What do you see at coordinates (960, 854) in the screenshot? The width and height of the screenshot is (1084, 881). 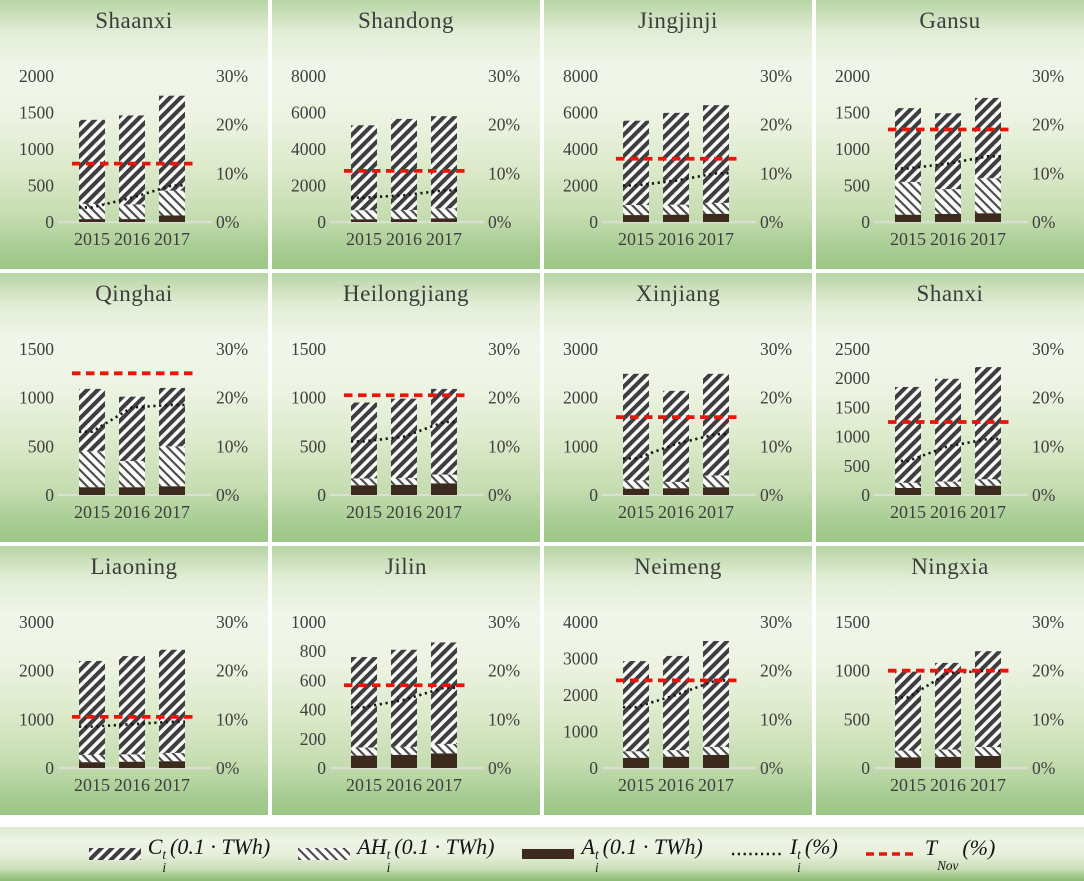 I see `legend-label-tnov: T Nov (%)` at bounding box center [960, 854].